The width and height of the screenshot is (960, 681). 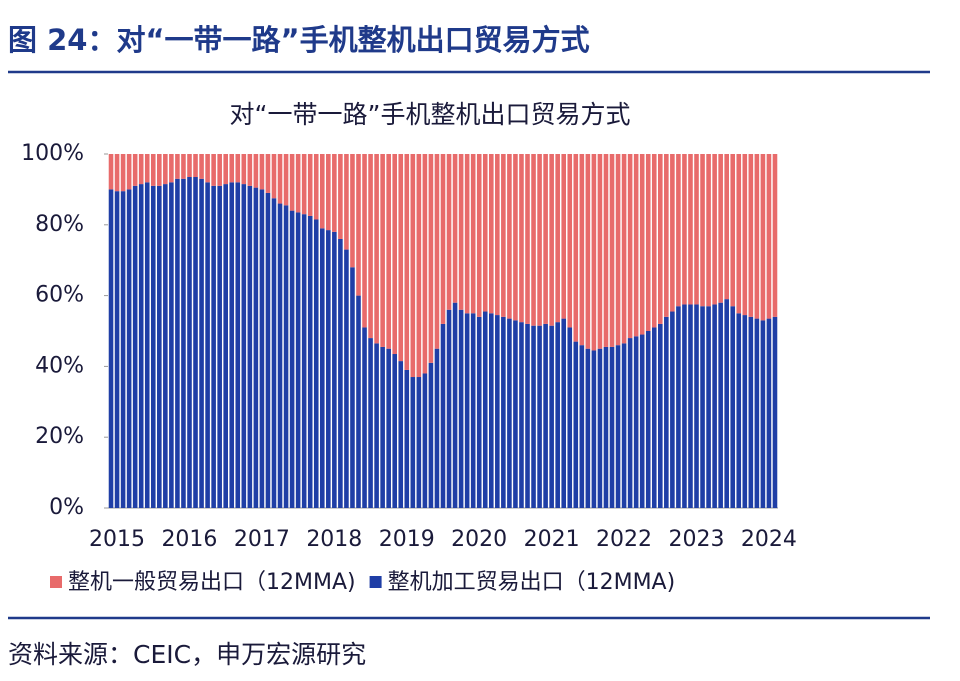 I want to click on x-tick-label: 2017, so click(x=262, y=539).